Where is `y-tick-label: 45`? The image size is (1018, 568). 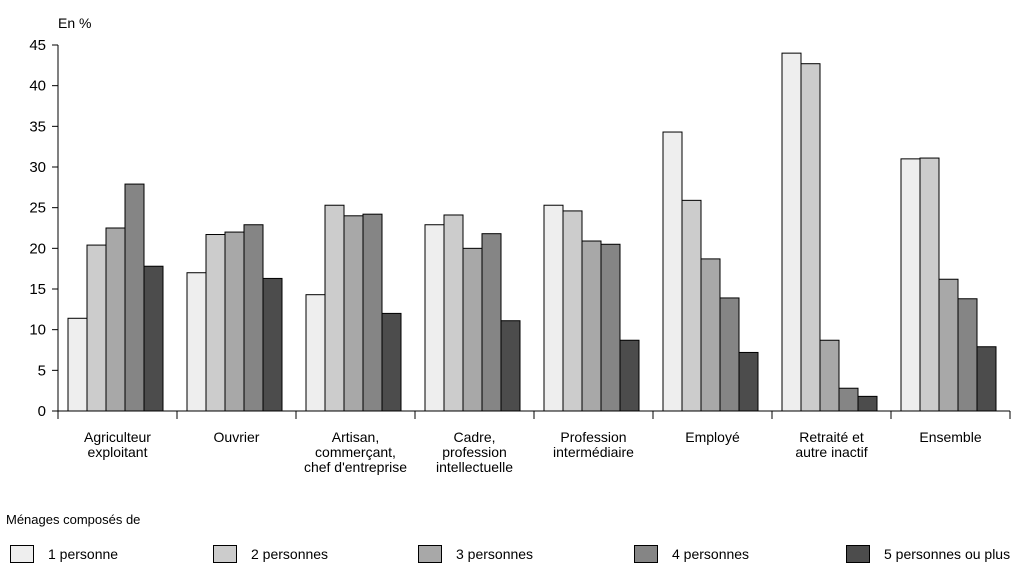
y-tick-label: 45 is located at coordinates (37, 45).